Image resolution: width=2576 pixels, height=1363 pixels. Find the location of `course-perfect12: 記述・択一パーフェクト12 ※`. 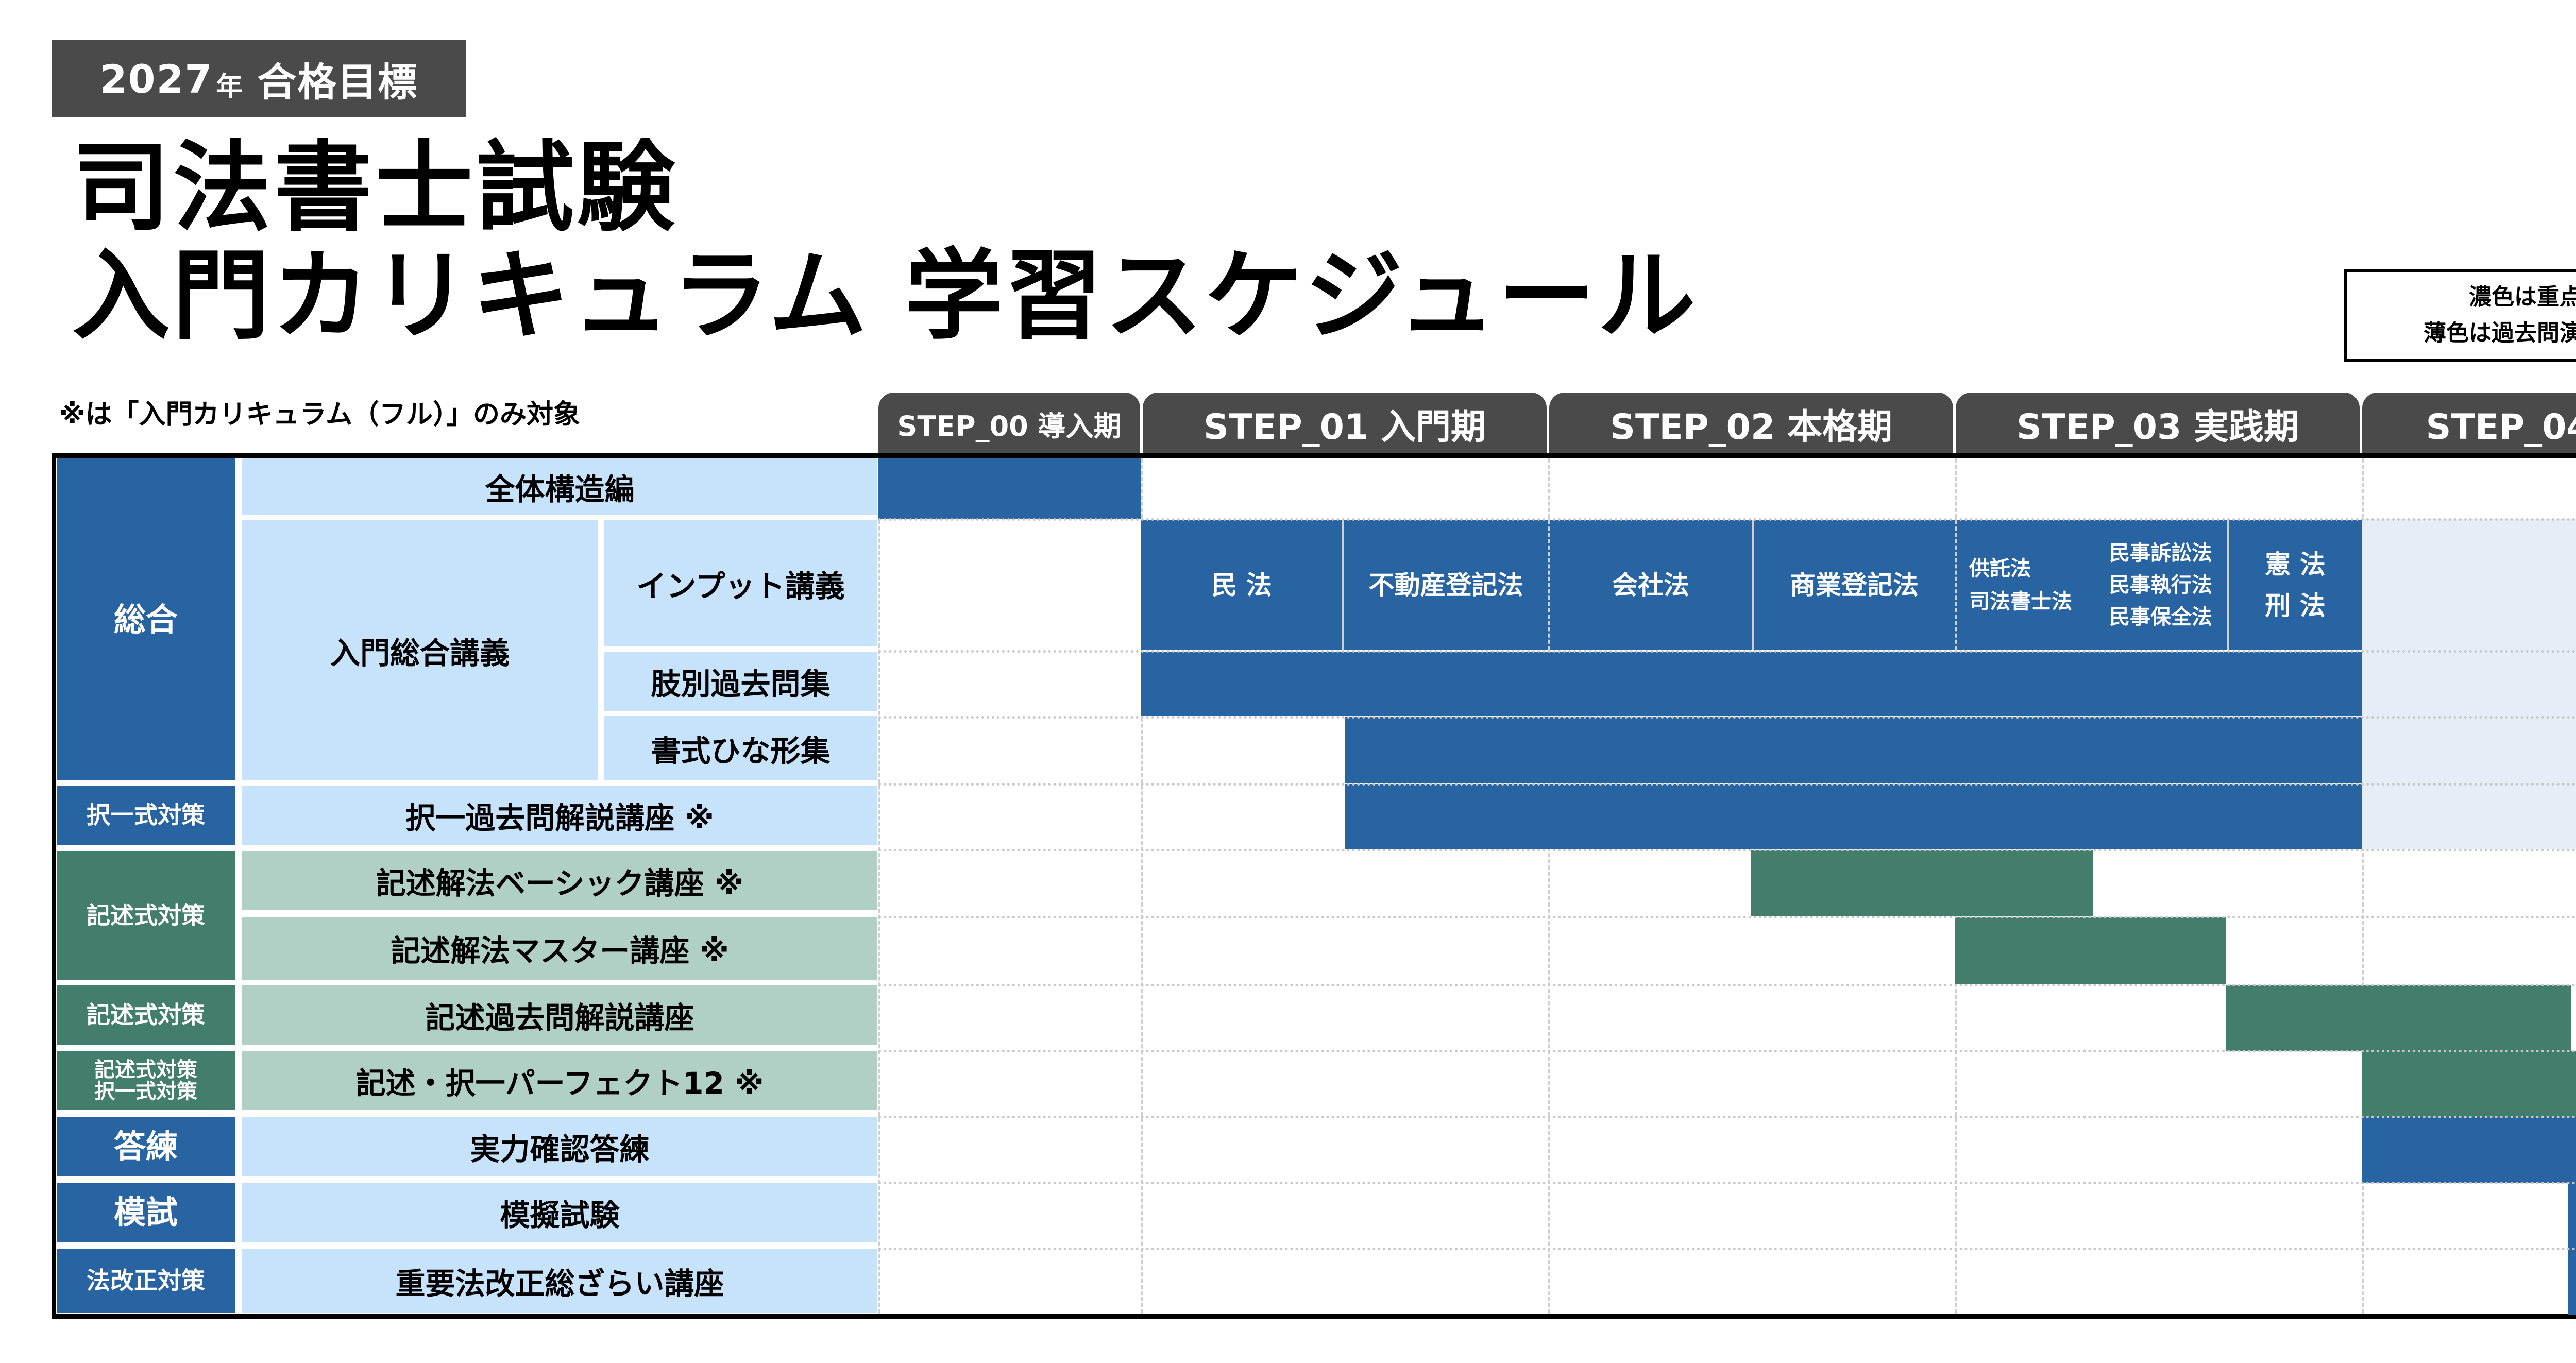

course-perfect12: 記述・択一パーフェクト12 ※ is located at coordinates (559, 1080).